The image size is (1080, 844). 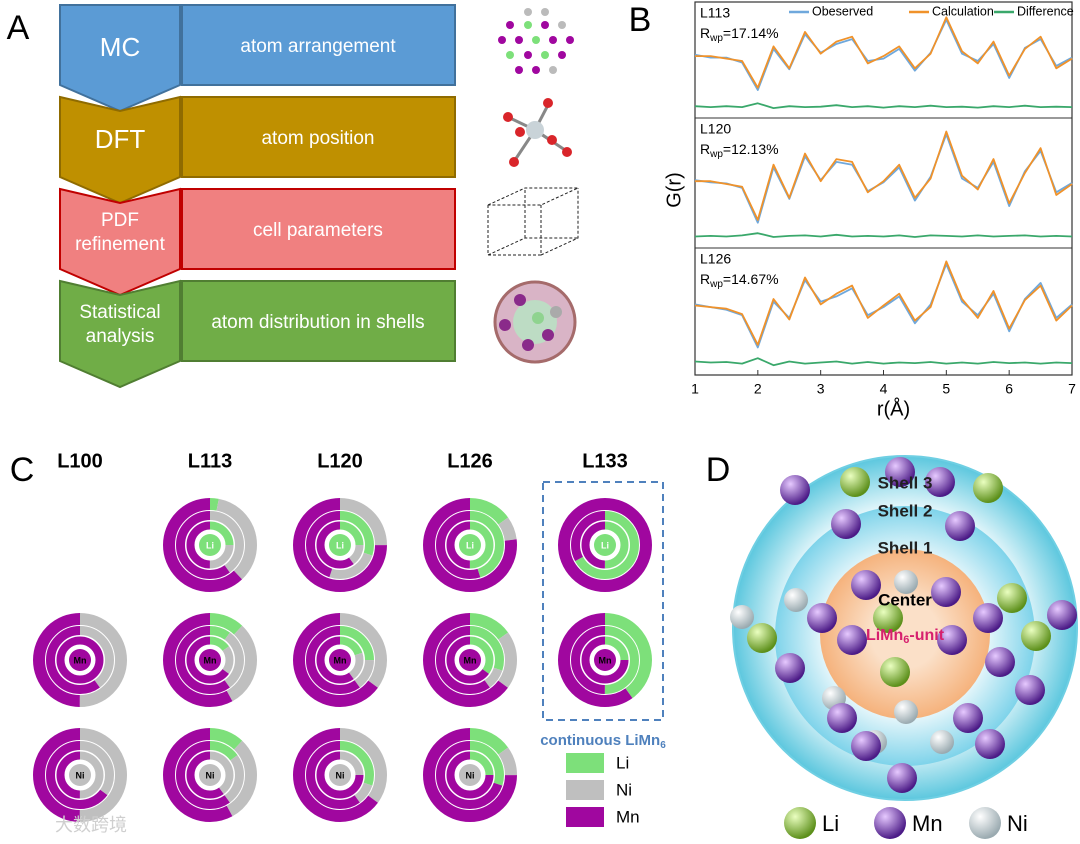 I want to click on panel-letter: D, so click(x=718, y=470).